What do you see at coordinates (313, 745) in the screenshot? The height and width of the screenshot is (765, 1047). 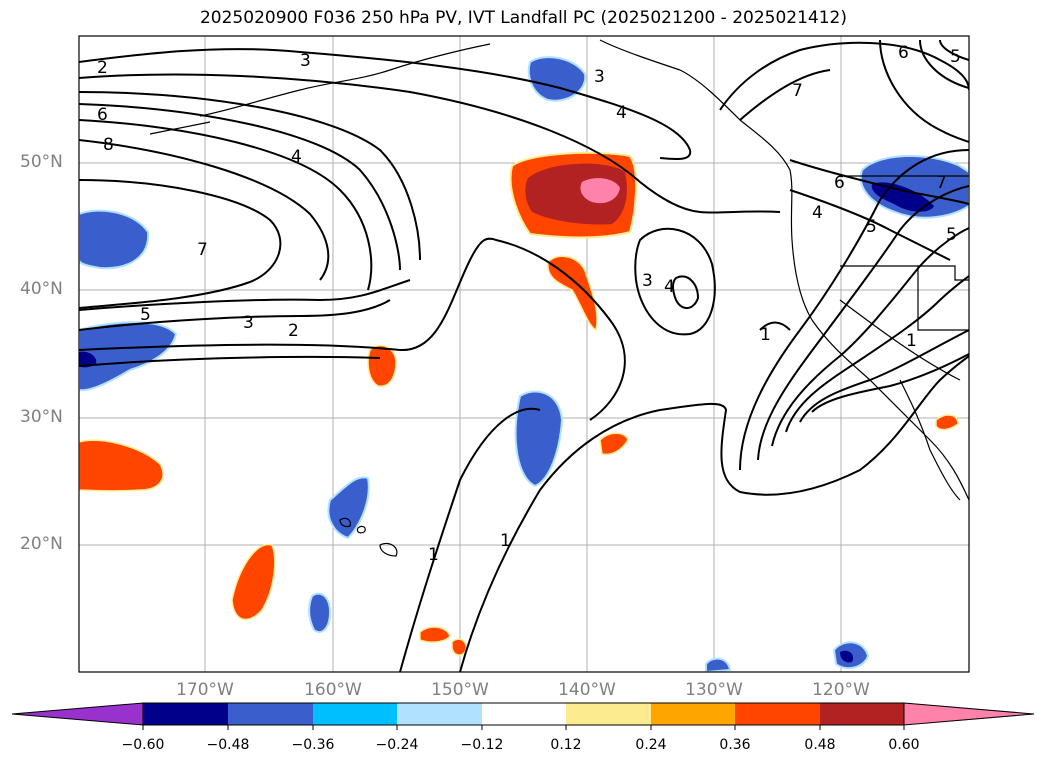 I see `colorbar-tick-label: −0.36` at bounding box center [313, 745].